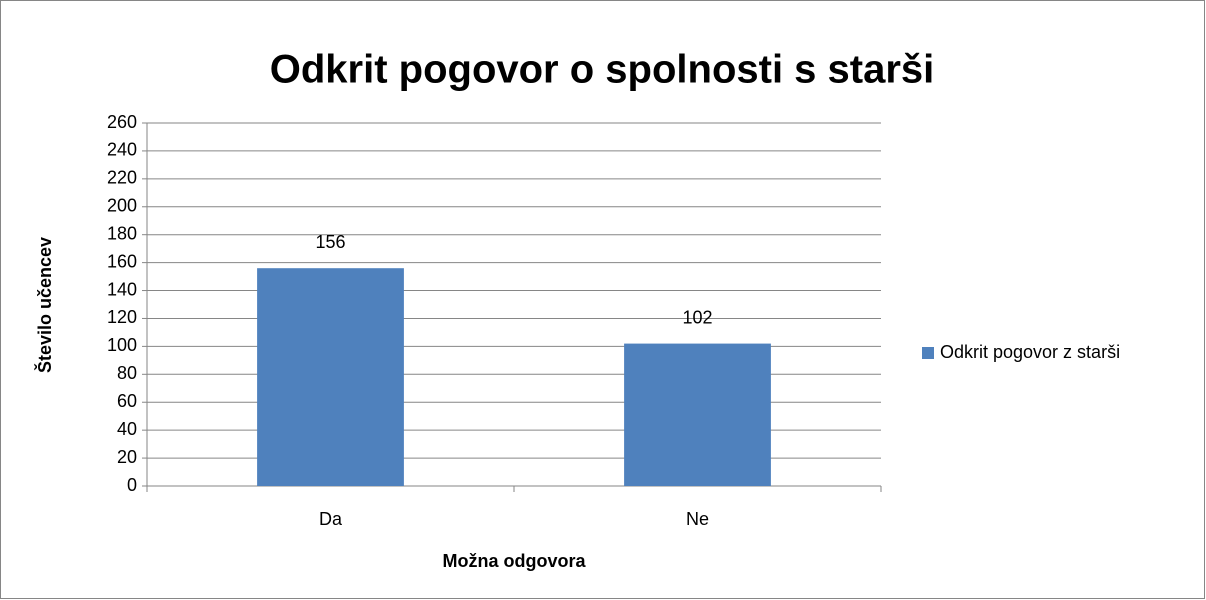 The image size is (1206, 600). What do you see at coordinates (44, 305) in the screenshot?
I see `y-axis-label: Število učencev` at bounding box center [44, 305].